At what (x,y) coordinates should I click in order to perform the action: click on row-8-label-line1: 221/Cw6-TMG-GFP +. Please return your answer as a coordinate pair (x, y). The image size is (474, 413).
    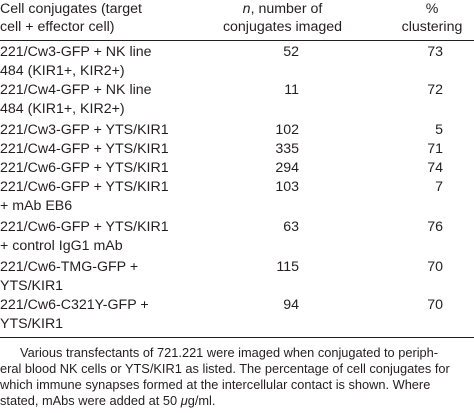
    Looking at the image, I should click on (69, 267).